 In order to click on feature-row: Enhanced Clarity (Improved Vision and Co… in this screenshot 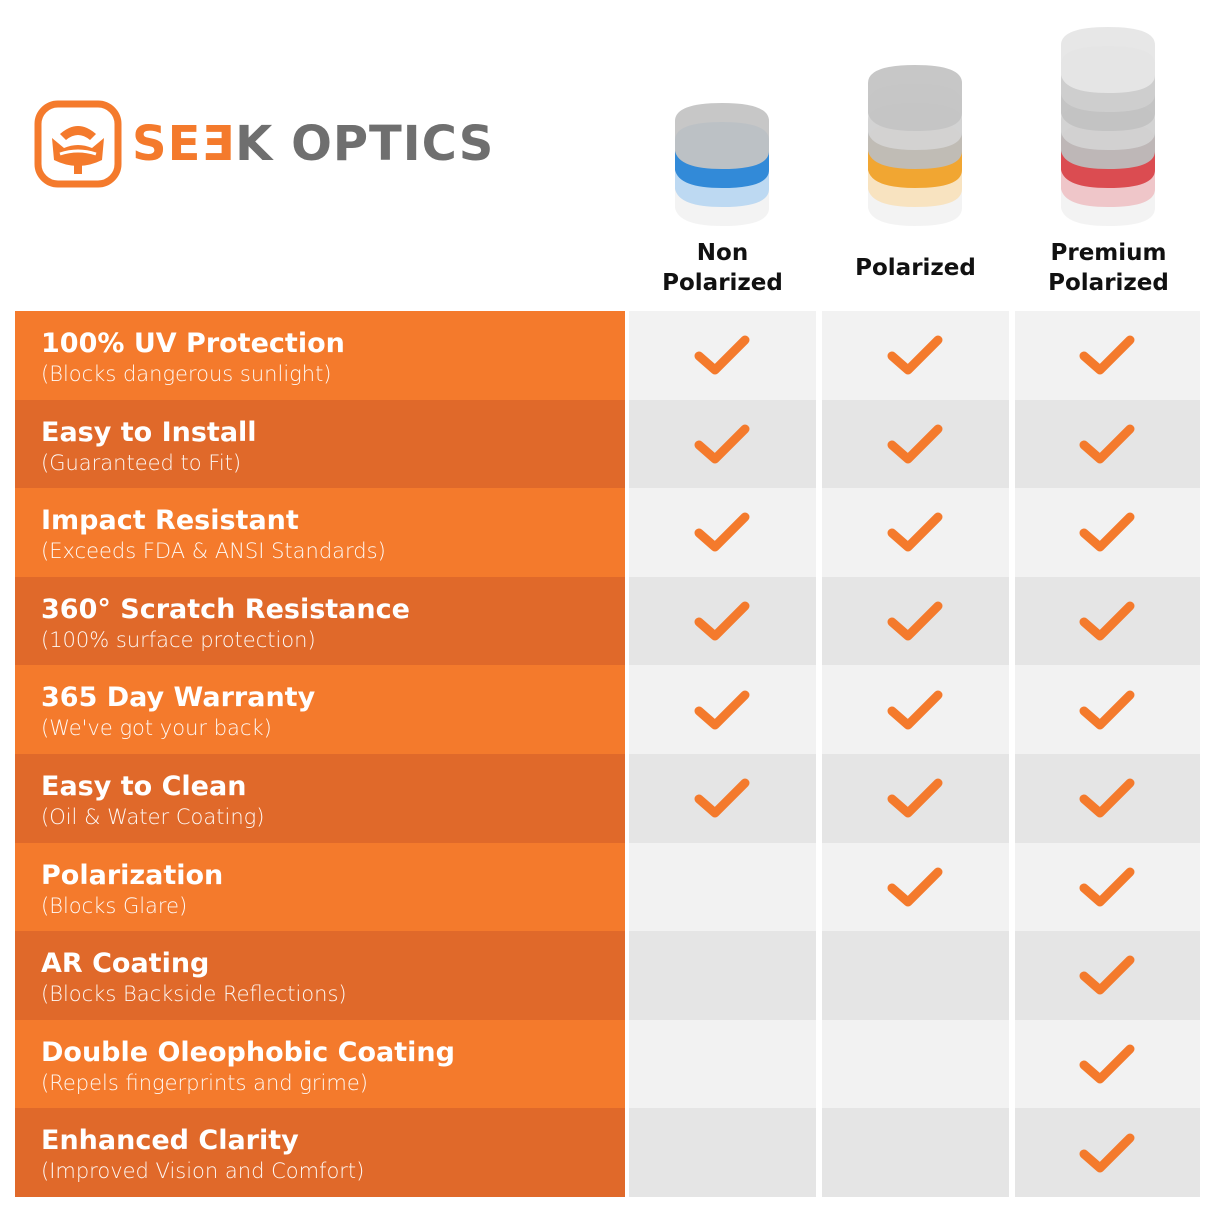, I will do `click(607, 1152)`.